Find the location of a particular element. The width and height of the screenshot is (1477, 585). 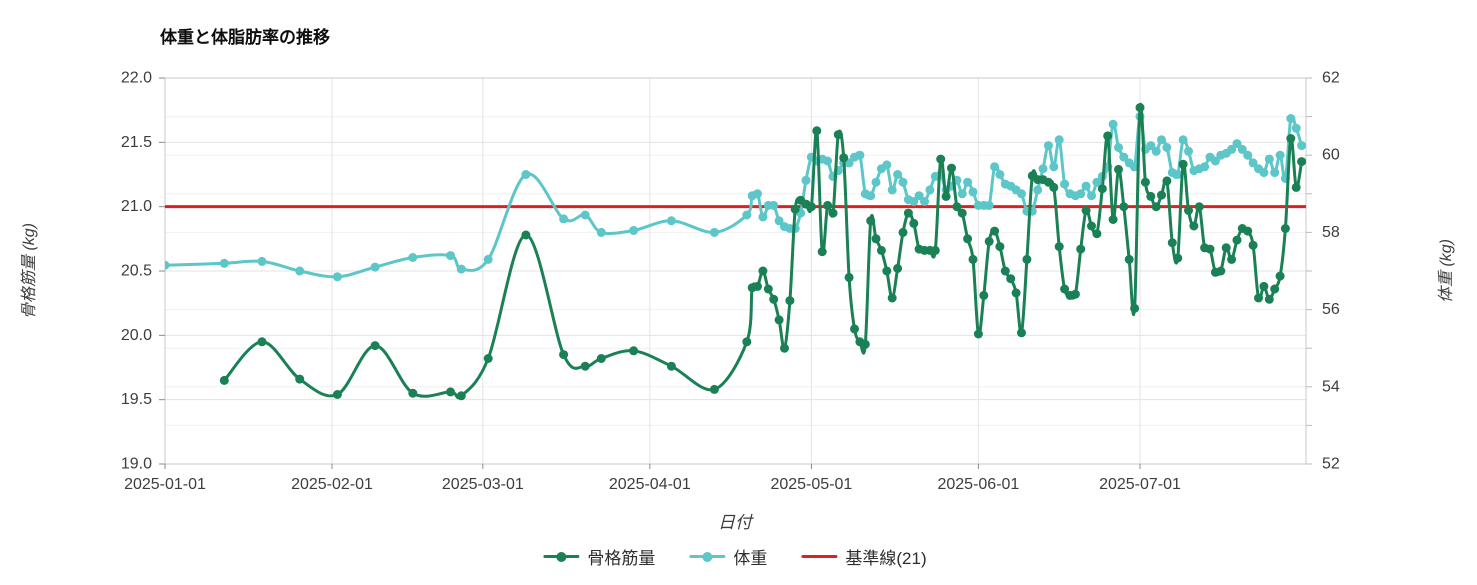

legend-item-weight: 体重 is located at coordinates (728, 556).